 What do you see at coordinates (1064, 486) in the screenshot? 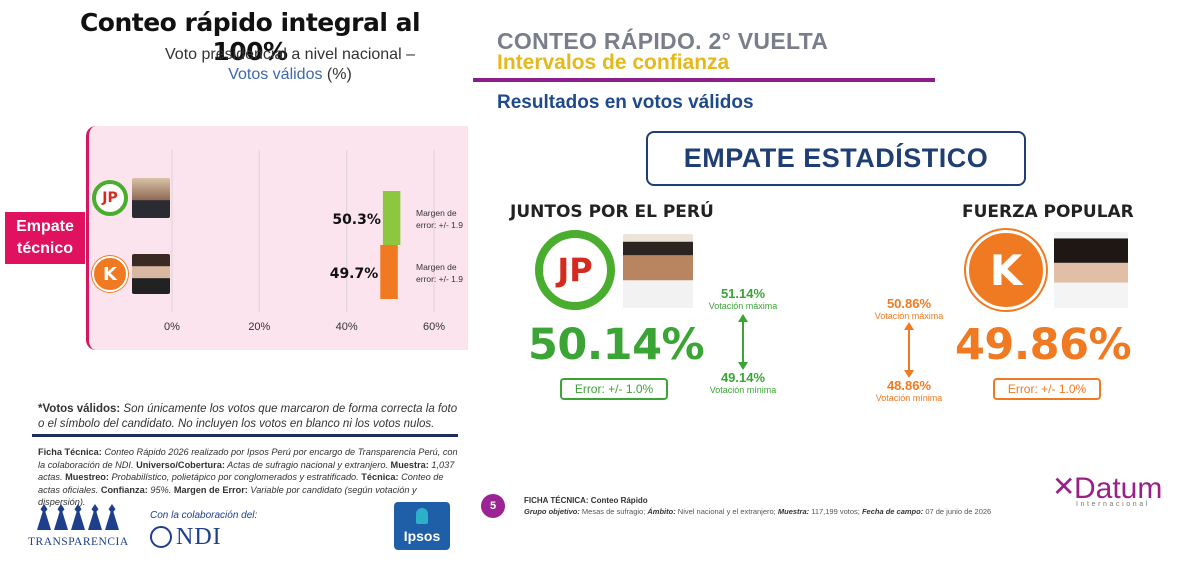
I see `datum-figure-icon: ✕` at bounding box center [1064, 486].